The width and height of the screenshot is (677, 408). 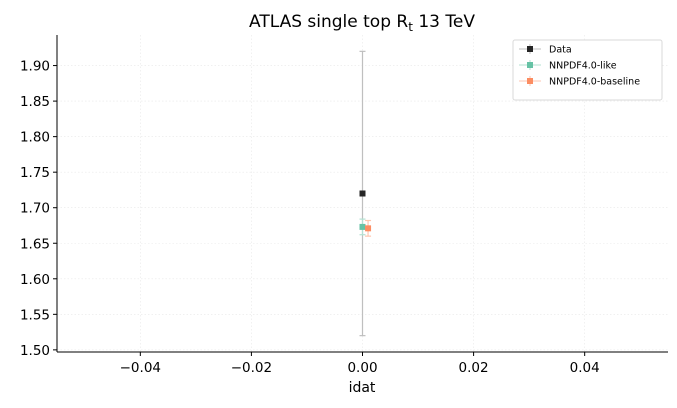 I want to click on y-tick-label: 1.90, so click(x=35, y=67).